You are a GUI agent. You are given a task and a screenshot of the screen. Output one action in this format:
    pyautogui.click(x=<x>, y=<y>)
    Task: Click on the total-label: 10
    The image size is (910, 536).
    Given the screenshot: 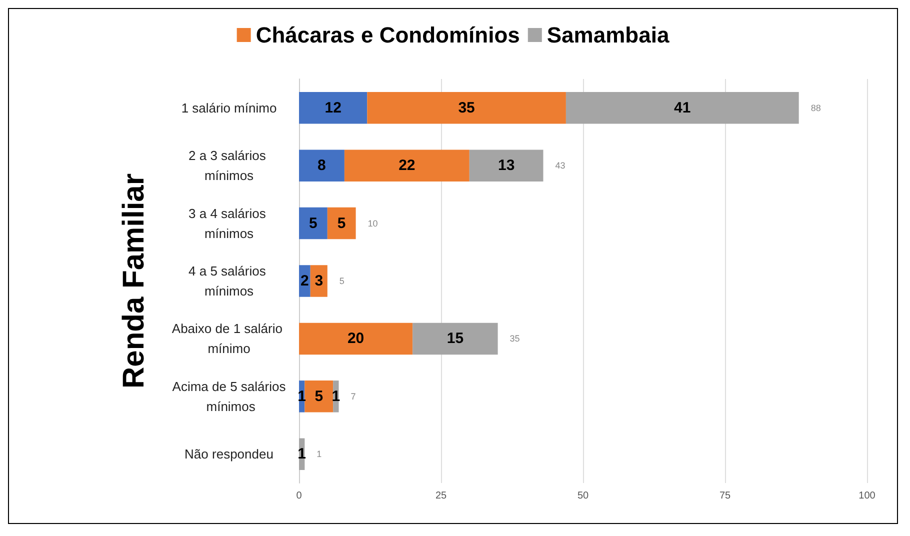 What is the action you would take?
    pyautogui.click(x=373, y=223)
    